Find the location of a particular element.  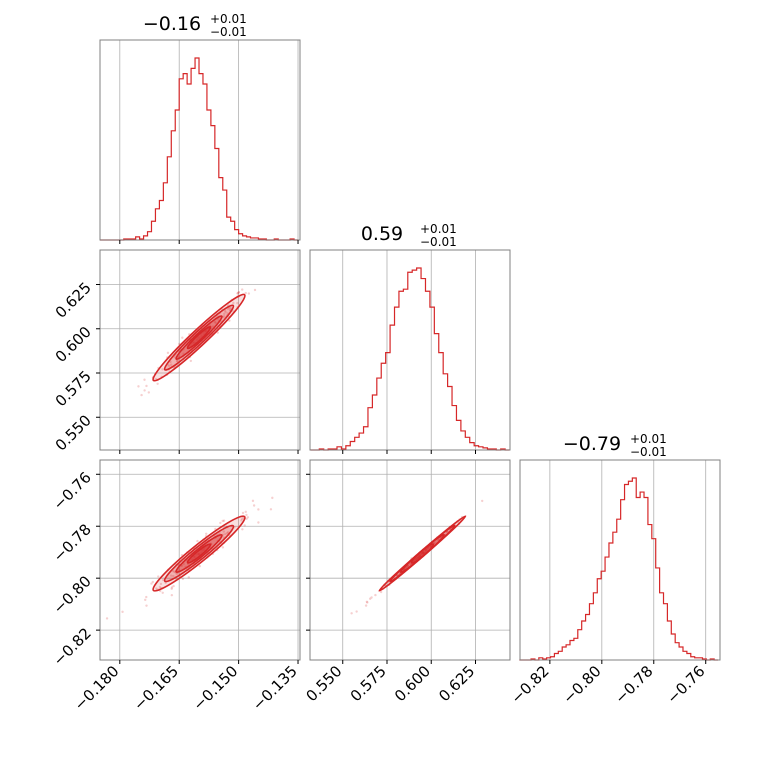

y-tick-label: −0.76 is located at coordinates (72, 490).